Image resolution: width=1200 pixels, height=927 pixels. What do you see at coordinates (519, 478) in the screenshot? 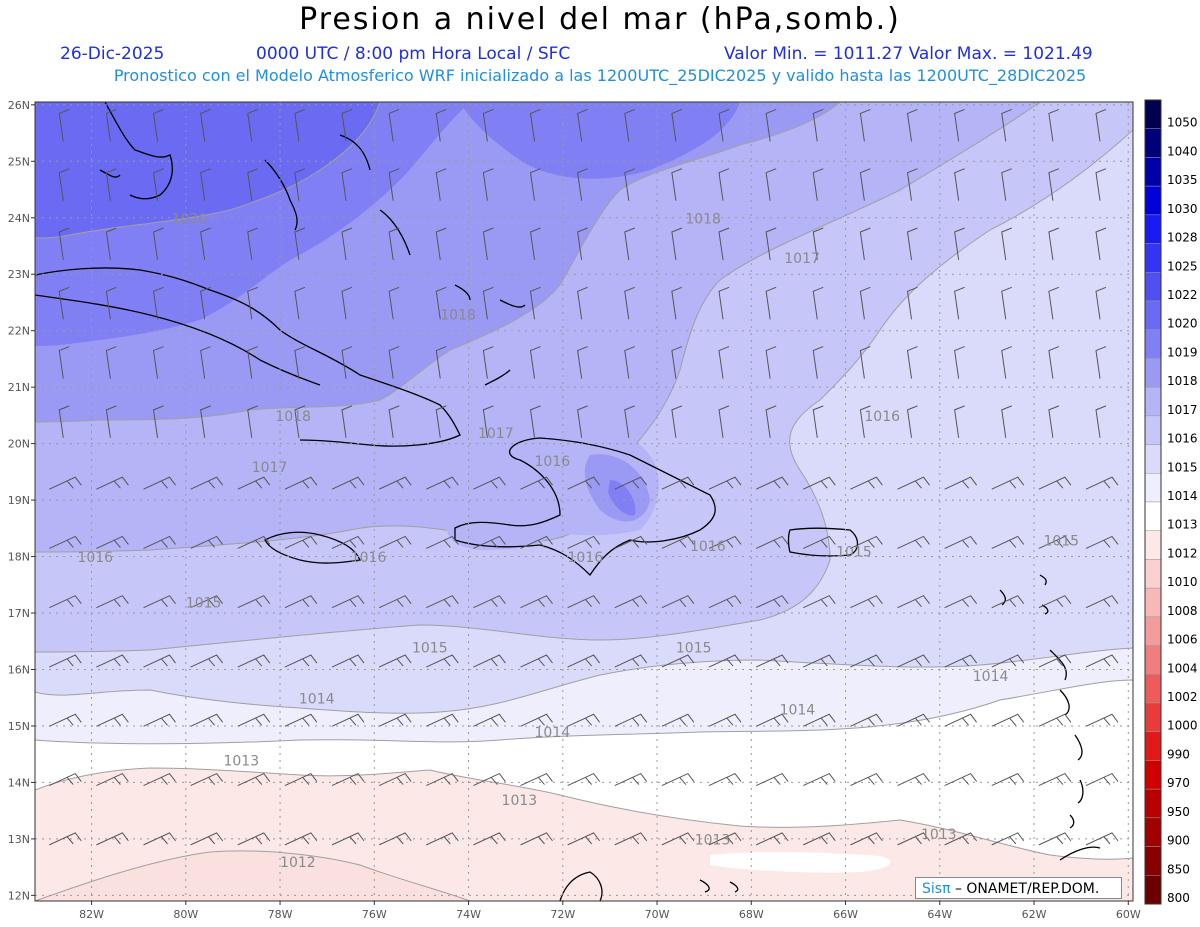
I see `band-1017-hispaniola` at bounding box center [519, 478].